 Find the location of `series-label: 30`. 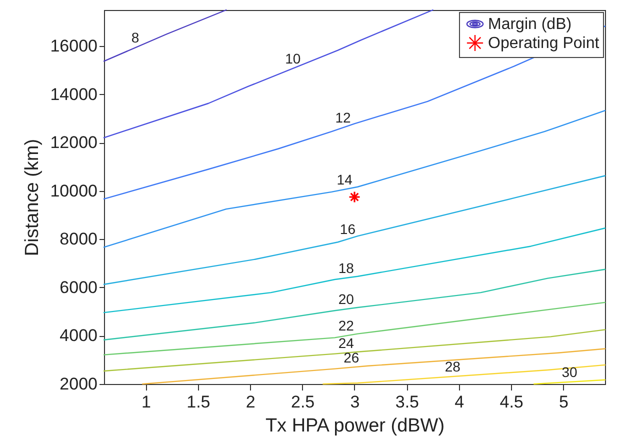

series-label: 30 is located at coordinates (570, 372).